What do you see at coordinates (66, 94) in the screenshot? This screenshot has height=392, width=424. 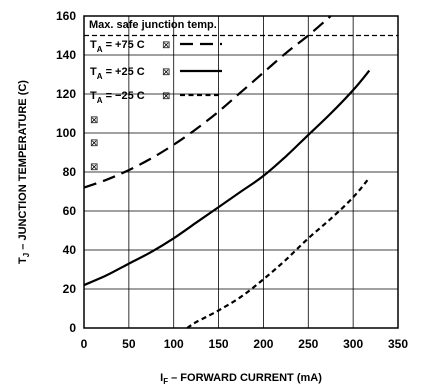 I see `y-tick-label: 120` at bounding box center [66, 94].